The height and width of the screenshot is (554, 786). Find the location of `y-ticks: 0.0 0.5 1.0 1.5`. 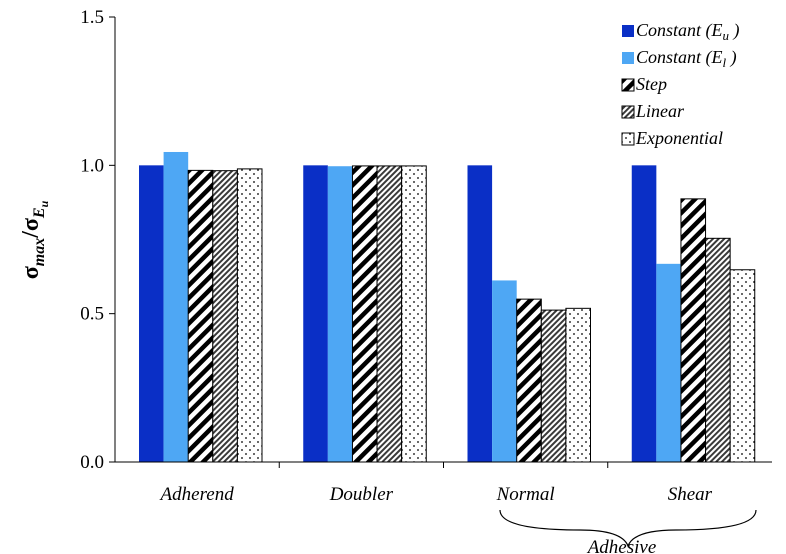

y-ticks: 0.0 0.5 1.0 1.5 is located at coordinates (97, 240).